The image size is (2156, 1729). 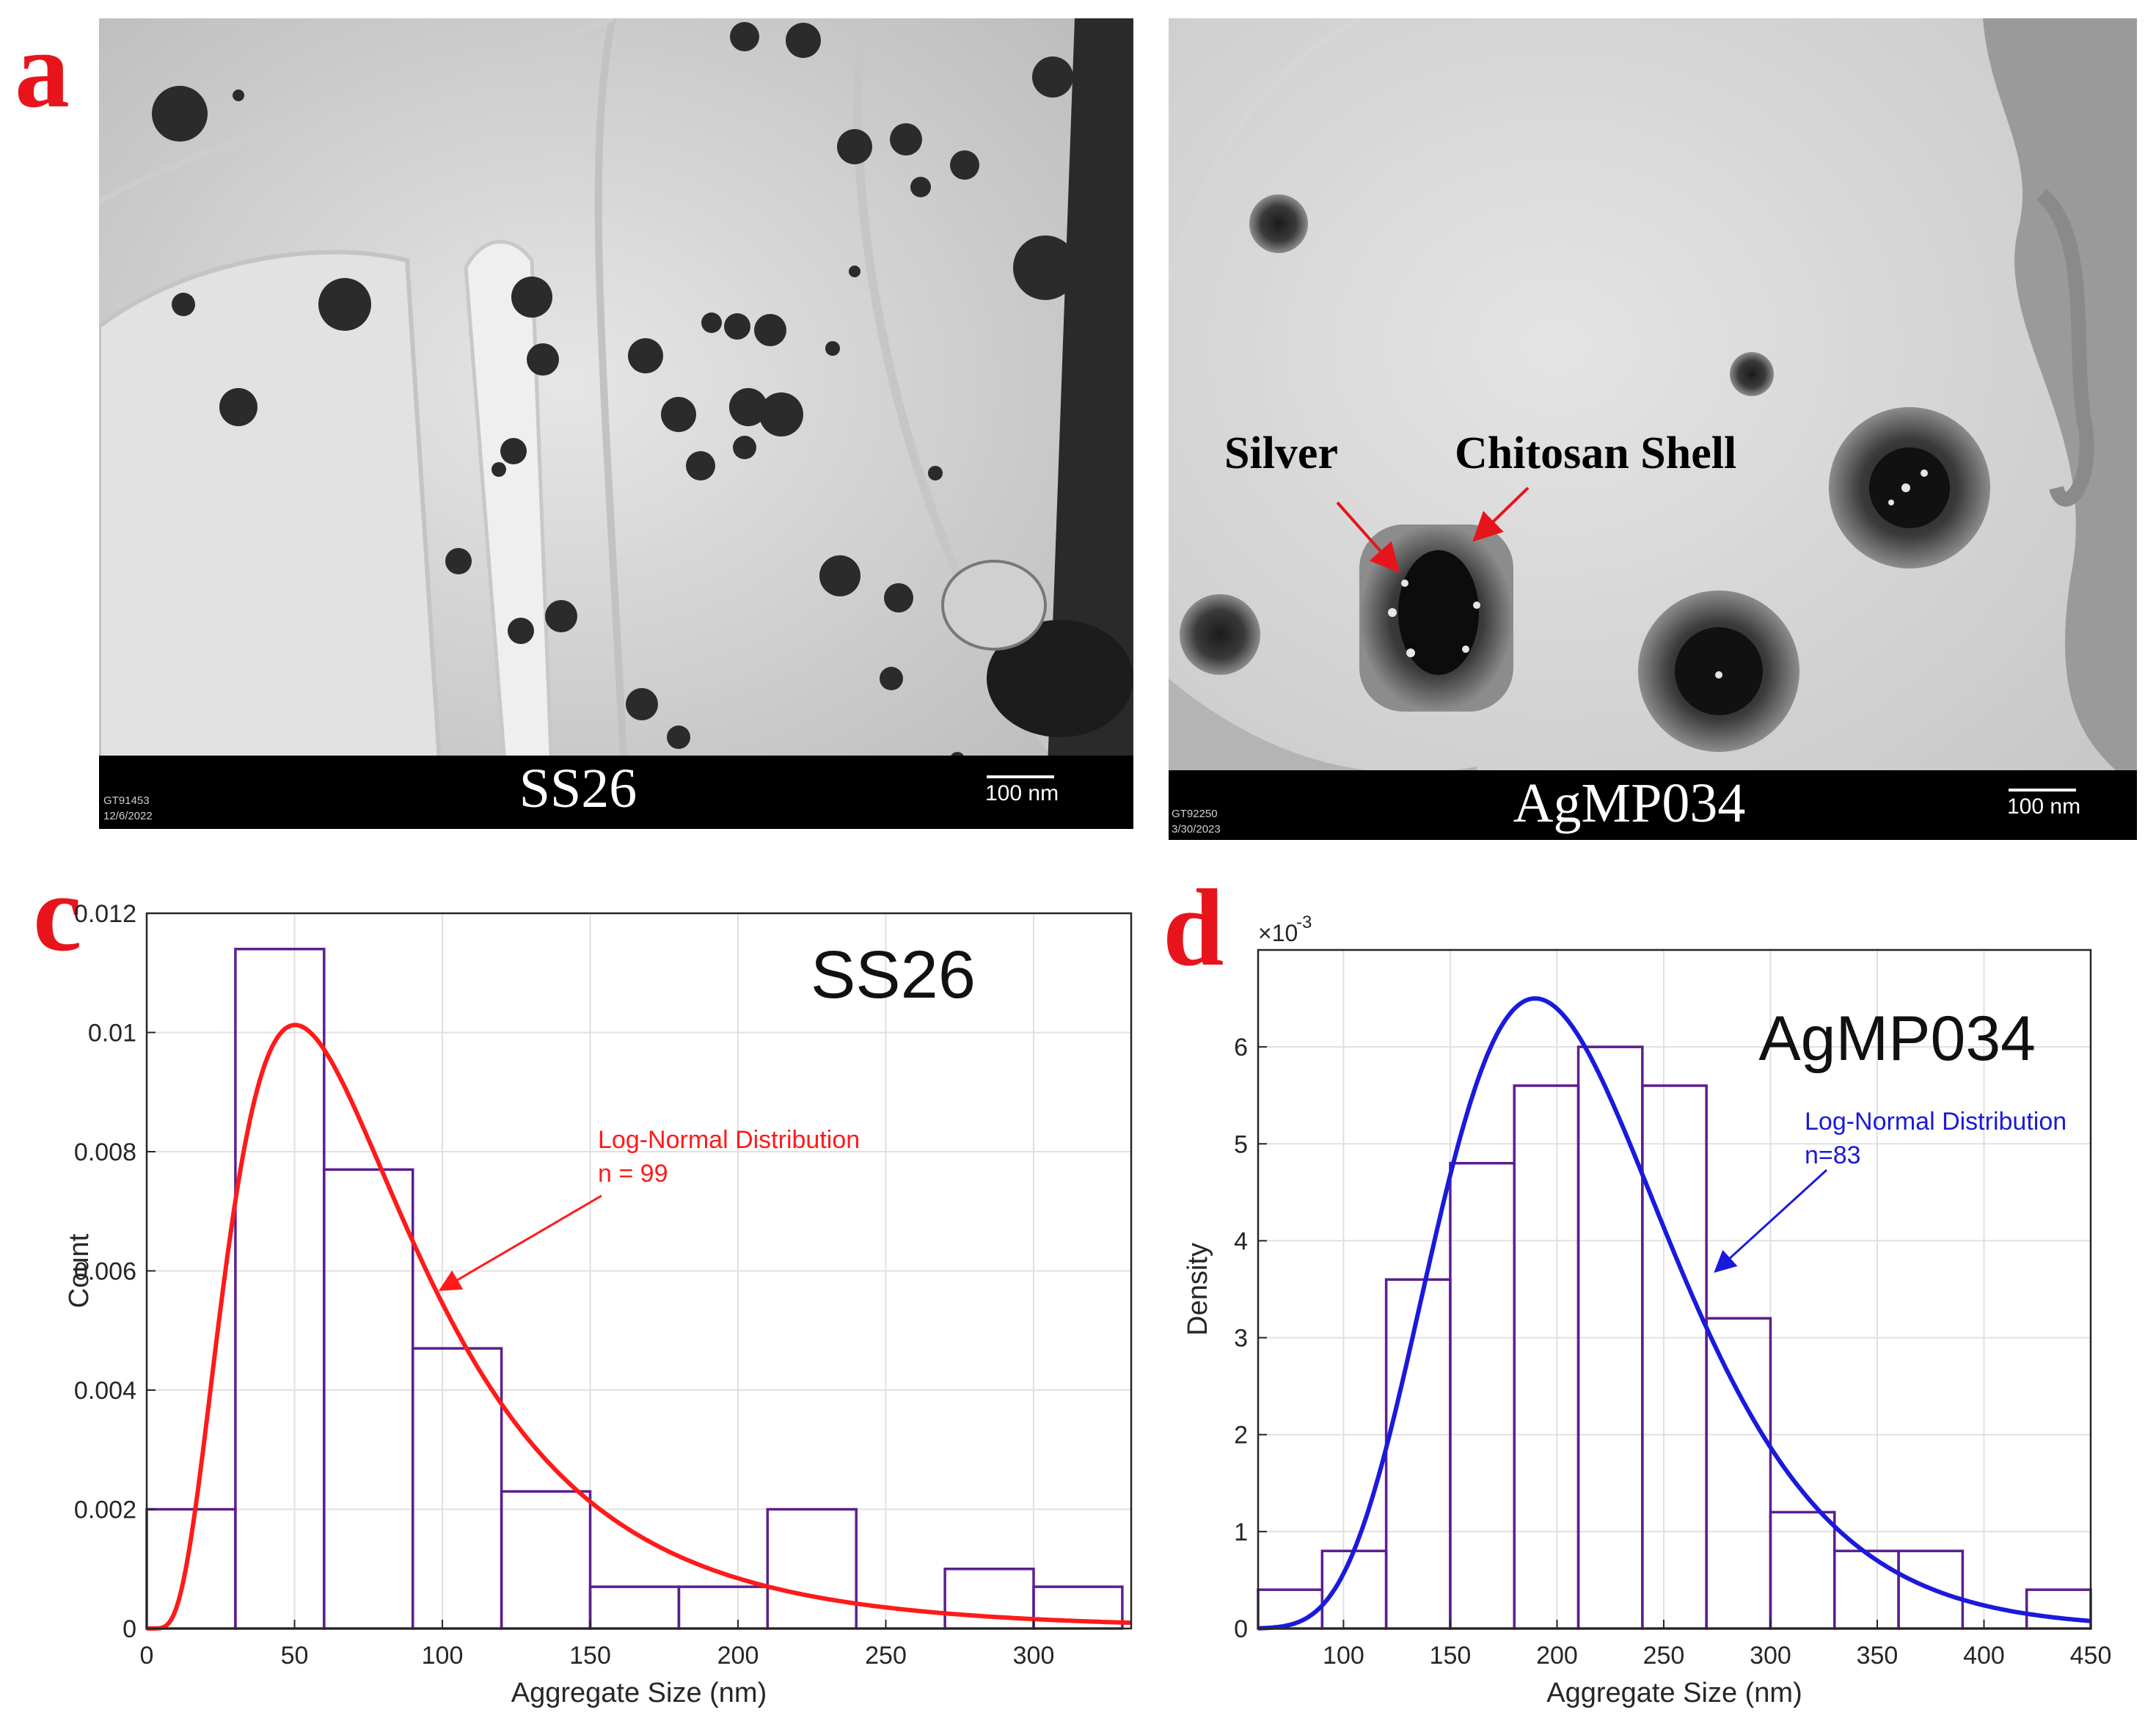 What do you see at coordinates (58, 913) in the screenshot?
I see `panel-c-letter: c` at bounding box center [58, 913].